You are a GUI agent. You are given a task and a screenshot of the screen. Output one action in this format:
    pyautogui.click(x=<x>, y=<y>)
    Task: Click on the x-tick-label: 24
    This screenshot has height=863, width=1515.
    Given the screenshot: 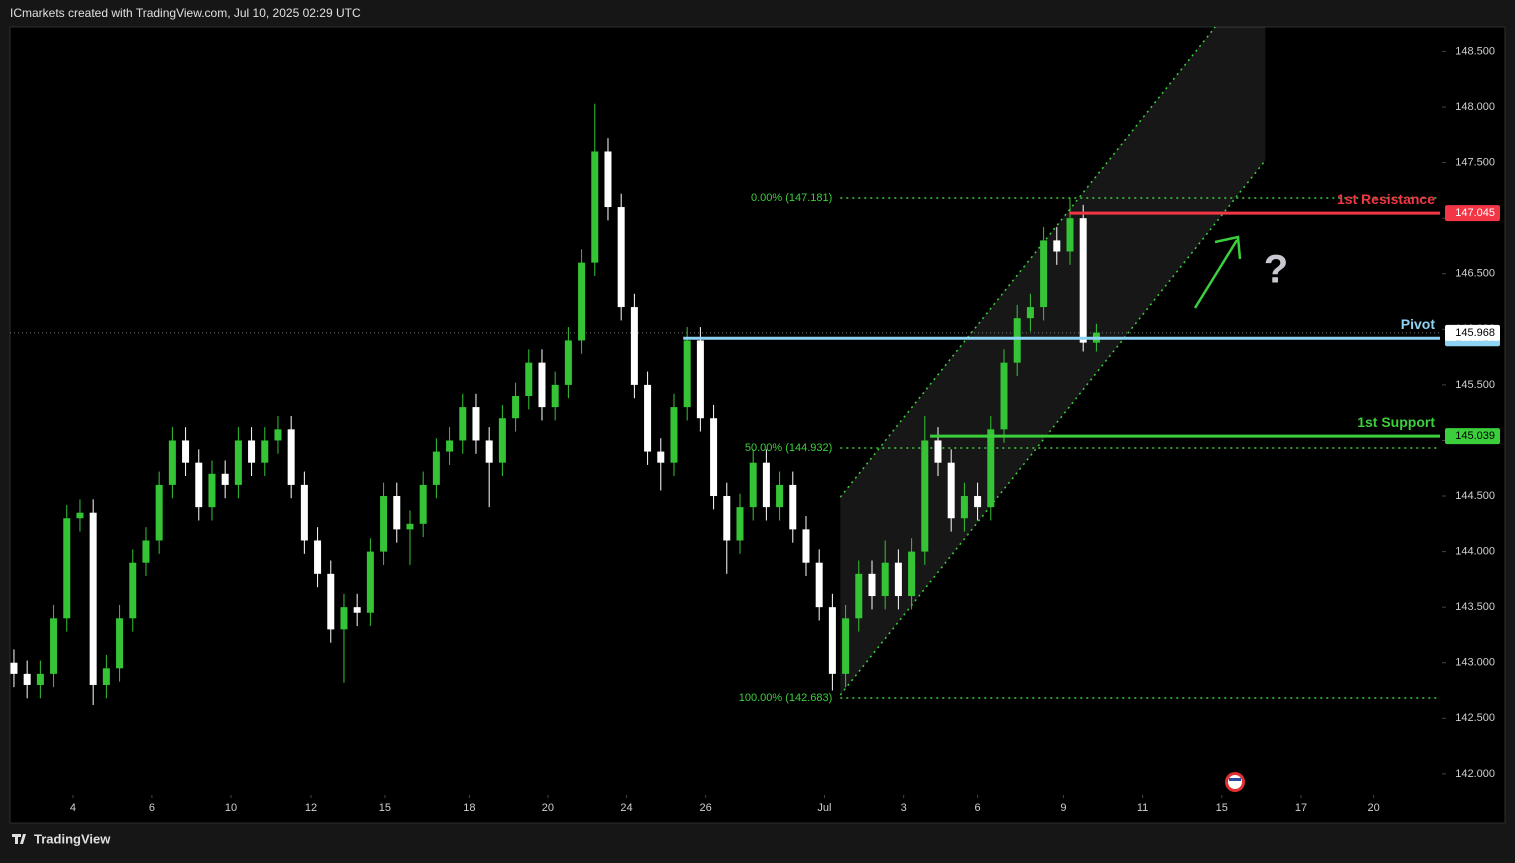 What is the action you would take?
    pyautogui.click(x=626, y=808)
    